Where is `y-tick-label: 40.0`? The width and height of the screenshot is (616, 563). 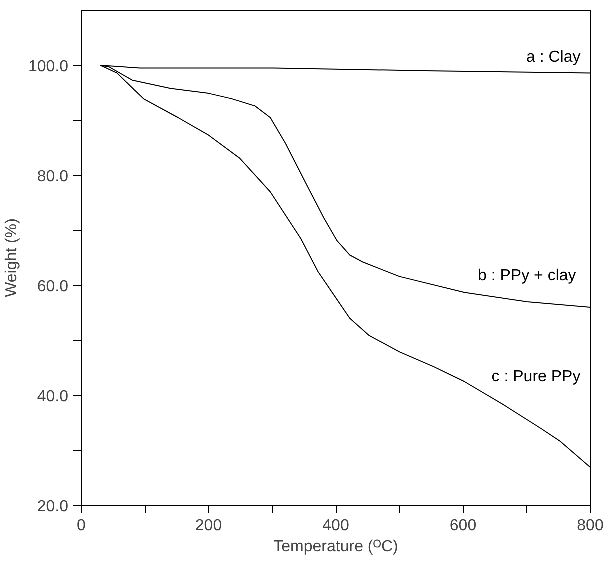
y-tick-label: 40.0 is located at coordinates (53, 397).